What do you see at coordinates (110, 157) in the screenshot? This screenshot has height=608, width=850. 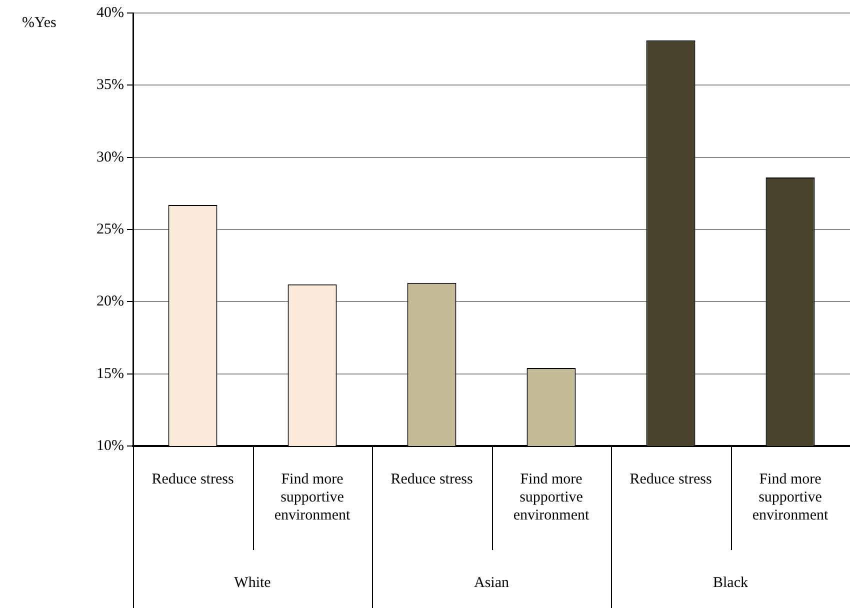 I see `y-tick-label: 30%` at bounding box center [110, 157].